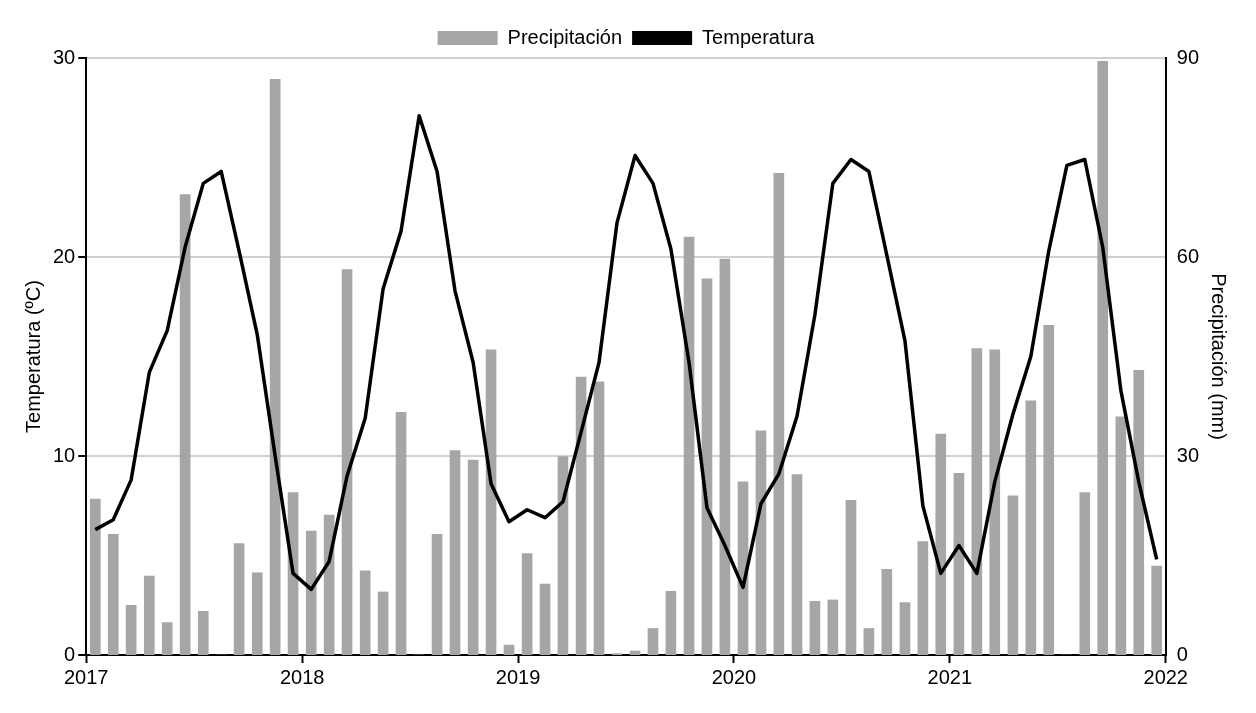 The height and width of the screenshot is (713, 1256). I want to click on y2-tick-label: 30, so click(1187, 454).